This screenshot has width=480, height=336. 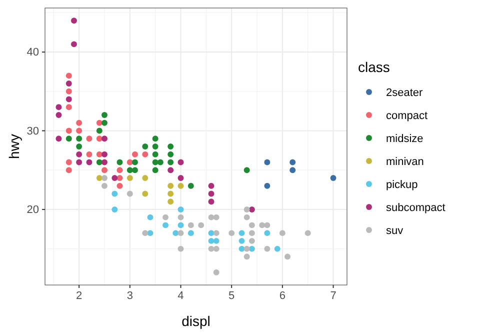 I want to click on x-tick-label: 6, so click(x=282, y=296).